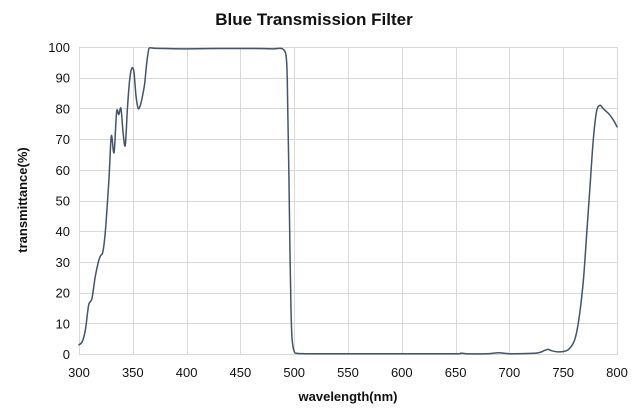 The image size is (640, 417). I want to click on y-tick-label: 100, so click(59, 47).